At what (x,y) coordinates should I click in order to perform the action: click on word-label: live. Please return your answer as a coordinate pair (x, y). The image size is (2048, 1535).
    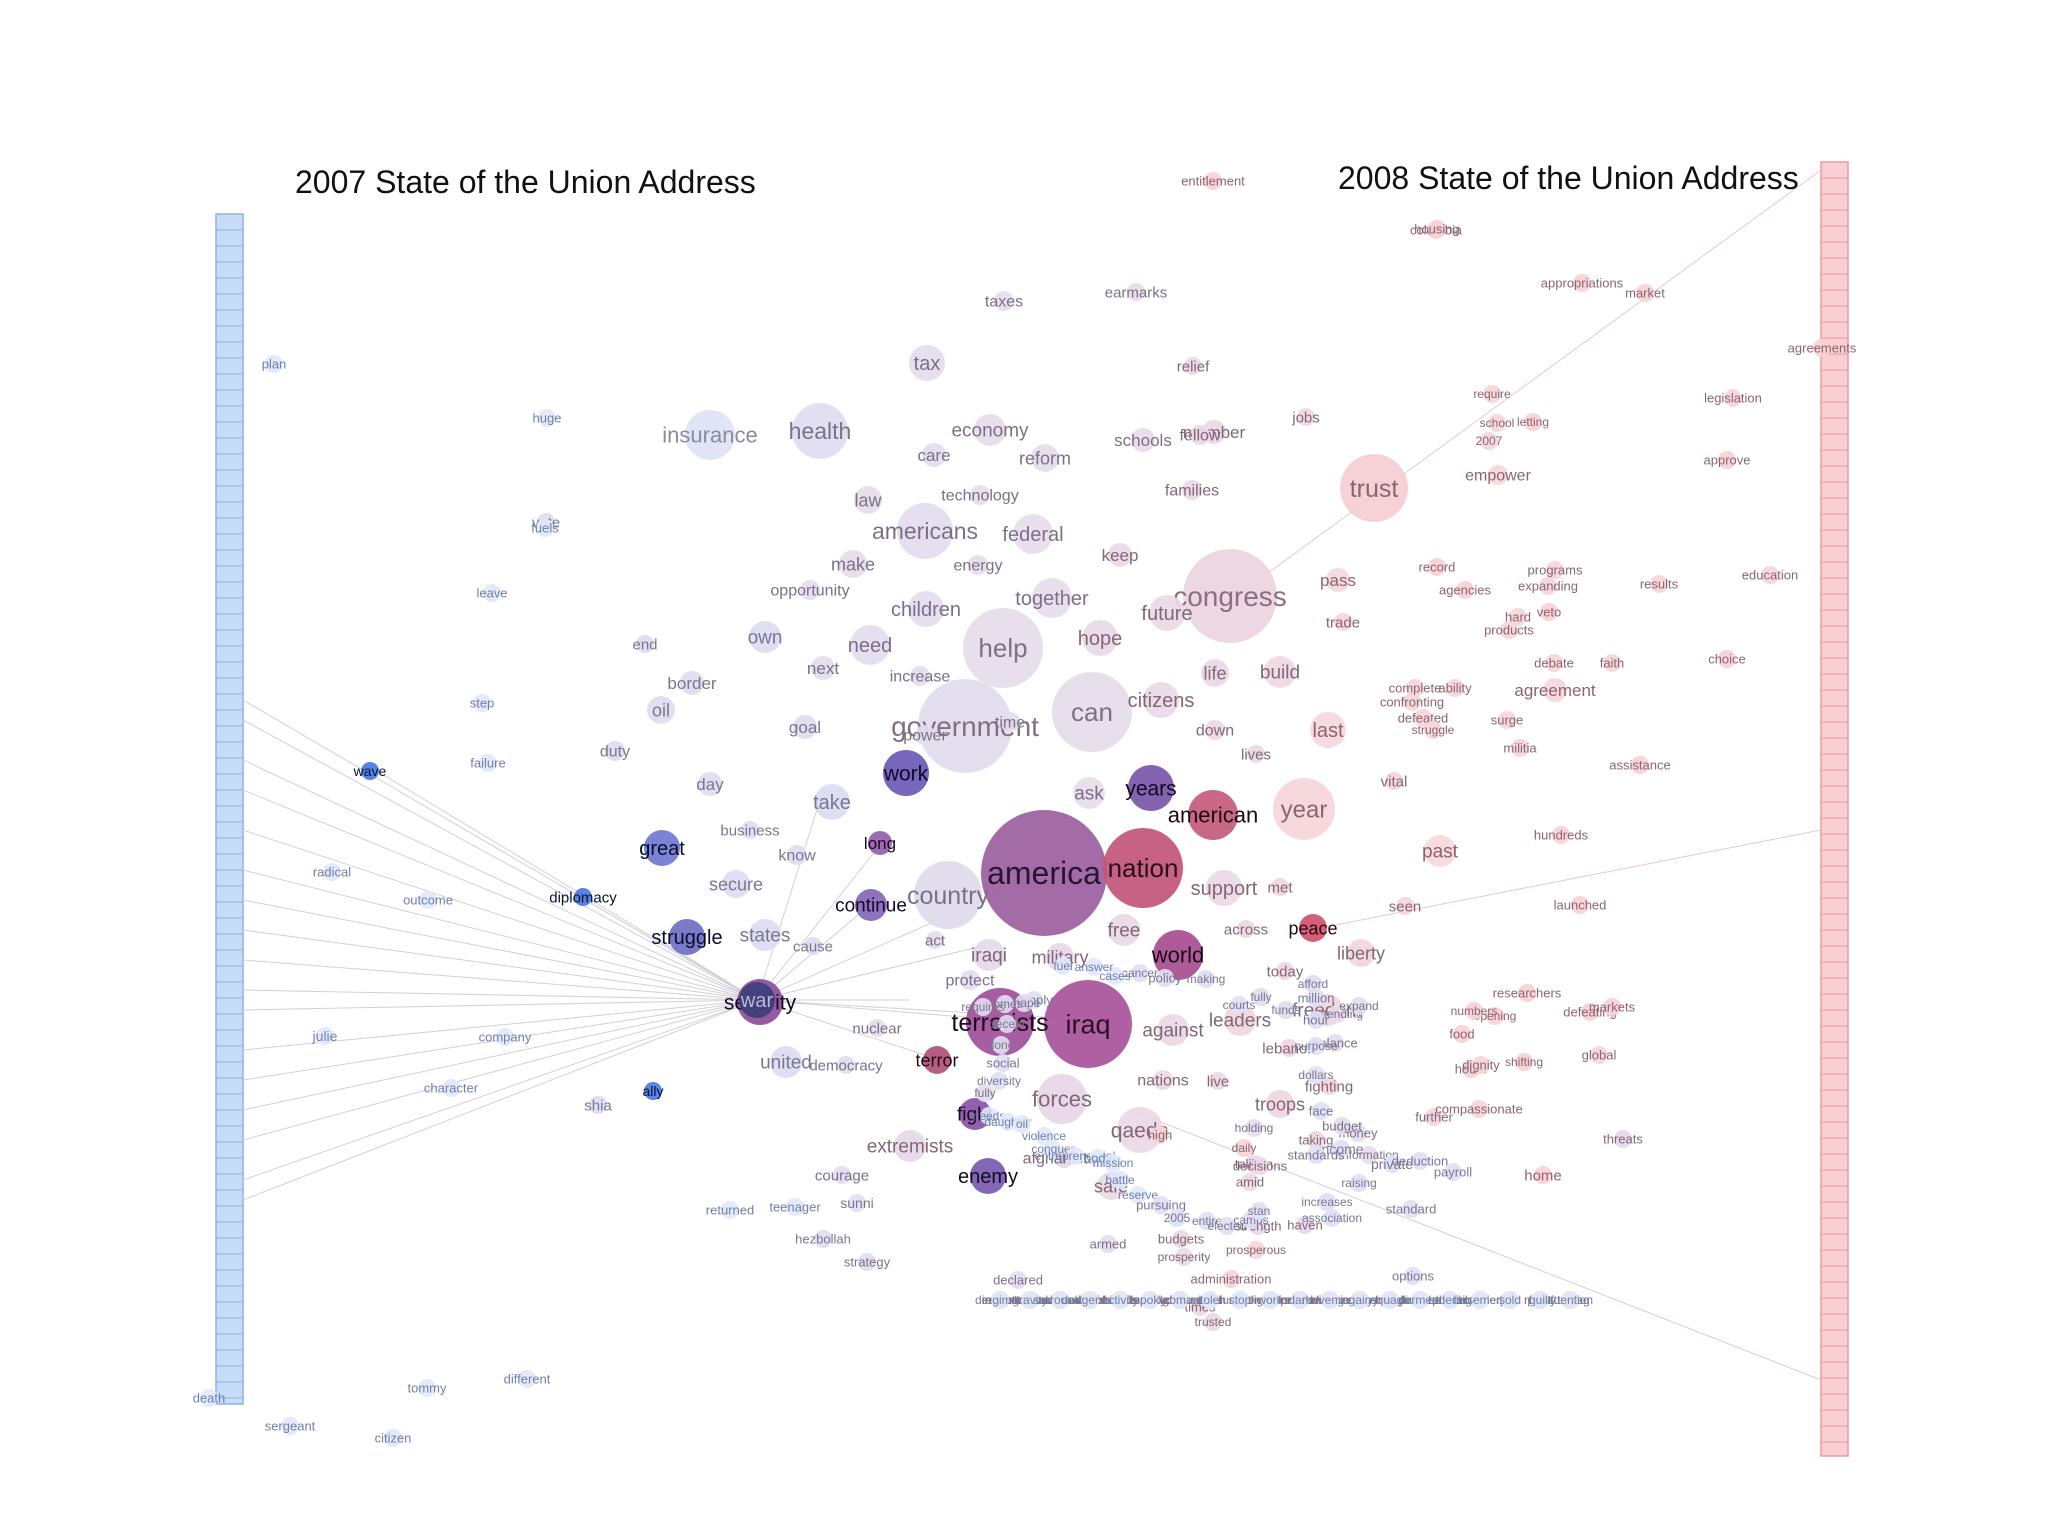
    Looking at the image, I should click on (1218, 1081).